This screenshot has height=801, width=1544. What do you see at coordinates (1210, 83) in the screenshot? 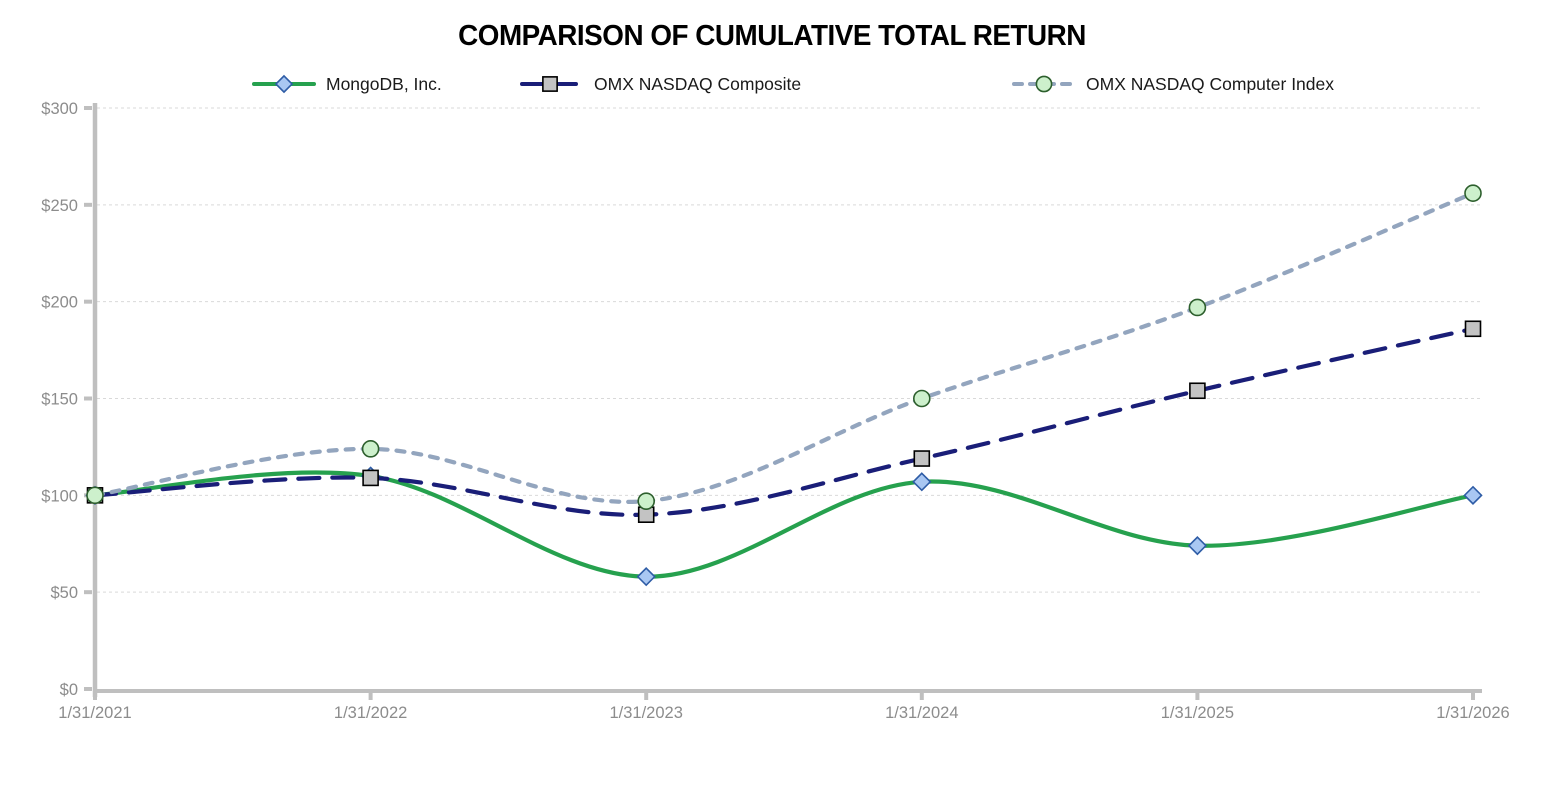
I see `legend-label-nasdaq-computer: OMX NASDAQ Computer Index` at bounding box center [1210, 83].